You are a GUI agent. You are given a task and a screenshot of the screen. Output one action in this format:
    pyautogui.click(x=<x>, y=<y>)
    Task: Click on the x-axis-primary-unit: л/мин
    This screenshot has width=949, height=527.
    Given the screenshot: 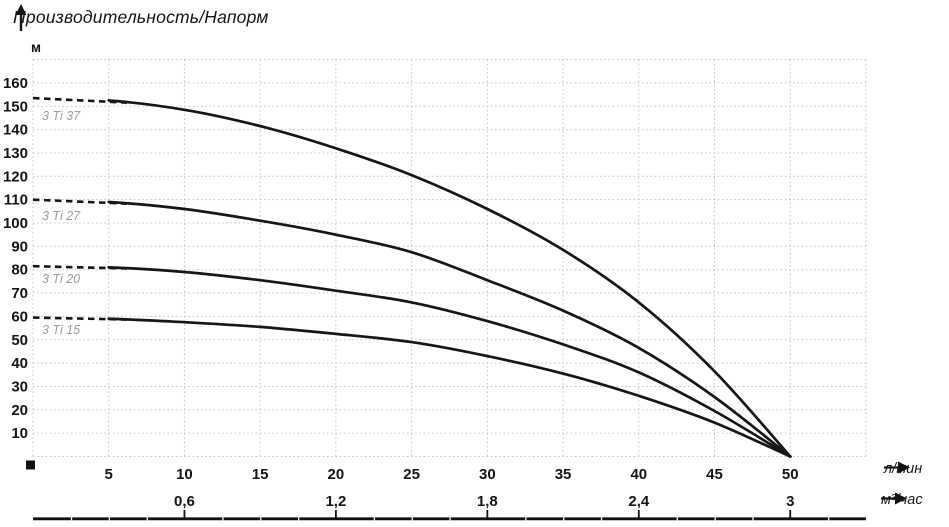 What is the action you would take?
    pyautogui.click(x=903, y=469)
    